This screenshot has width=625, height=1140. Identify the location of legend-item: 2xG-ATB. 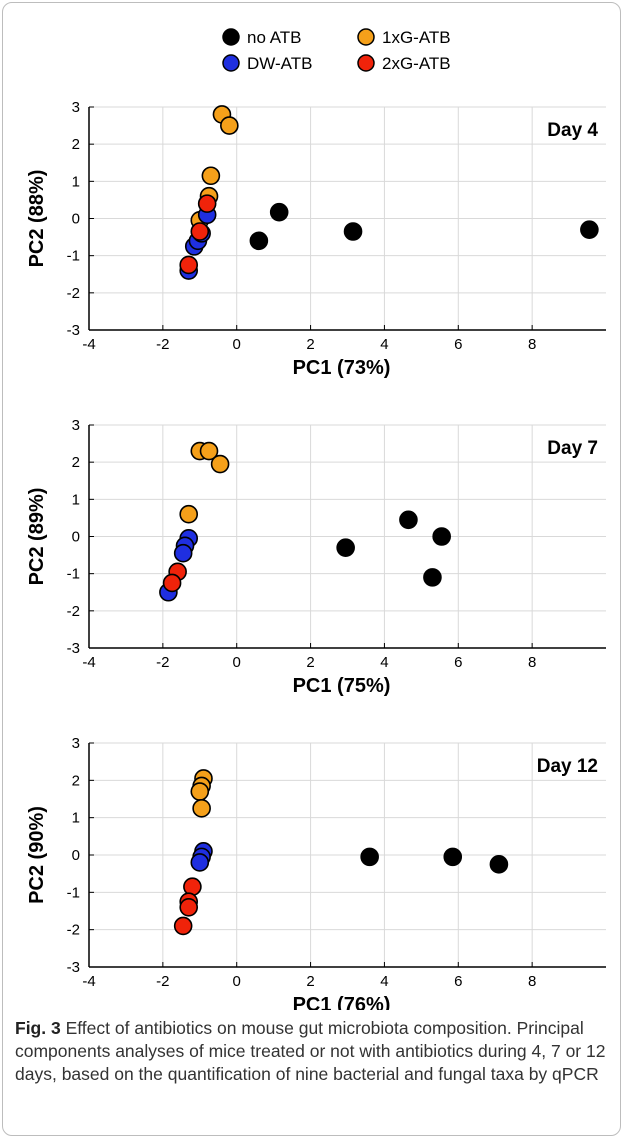
(404, 63).